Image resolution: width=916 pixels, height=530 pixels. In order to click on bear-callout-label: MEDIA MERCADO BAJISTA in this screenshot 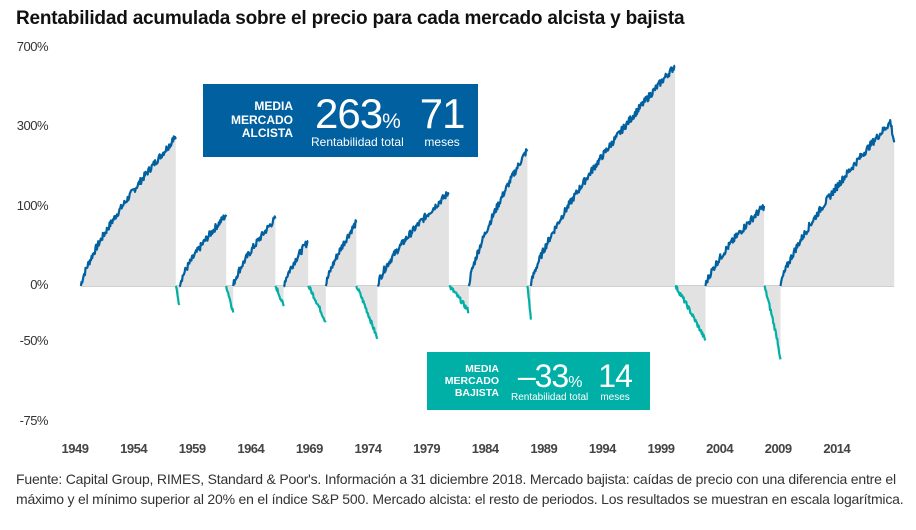, I will do `click(471, 381)`.